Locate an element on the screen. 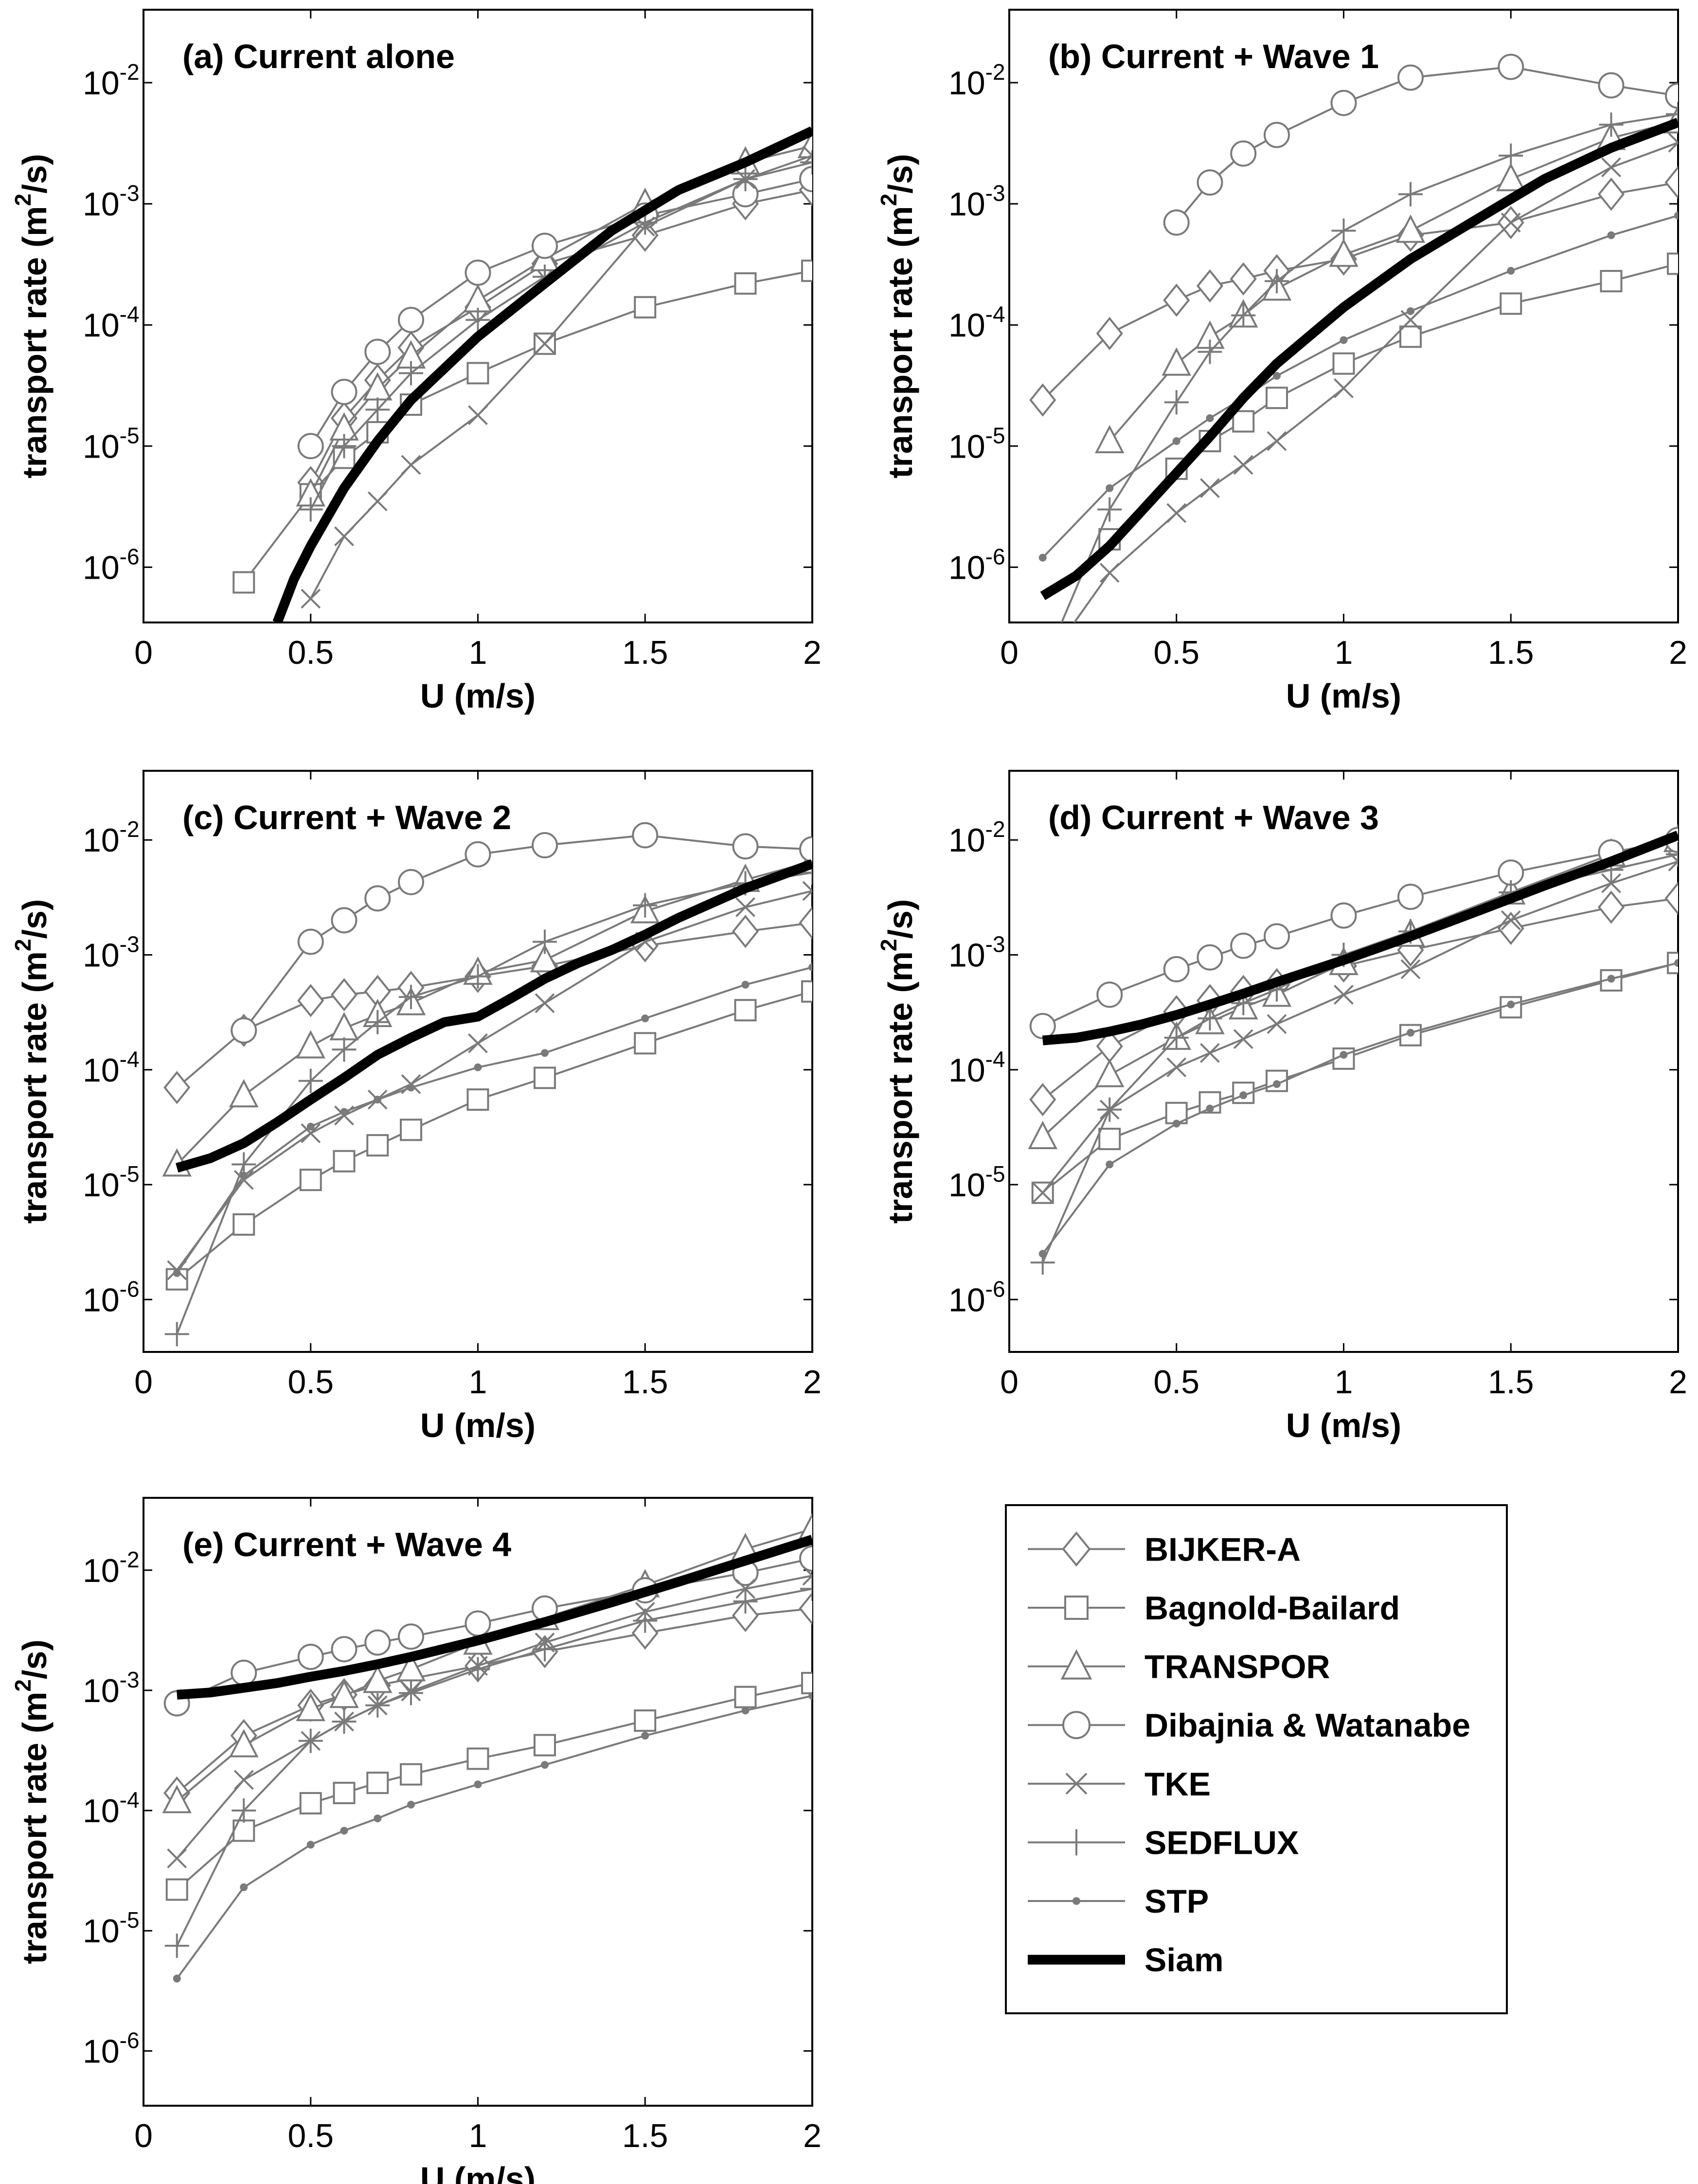 This screenshot has height=2184, width=1698. line-bagnold-bailard is located at coordinates (494, 1135).